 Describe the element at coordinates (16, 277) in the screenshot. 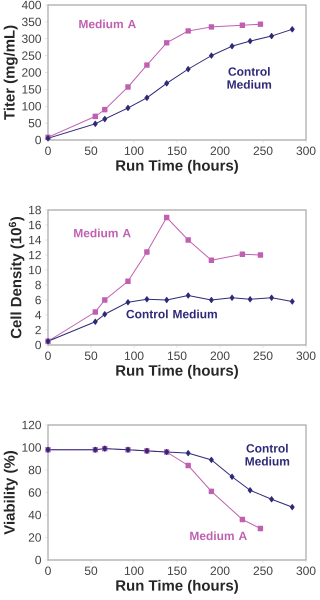

I see `y-axis-title: Cell Density (10$^{6}$)` at that location.